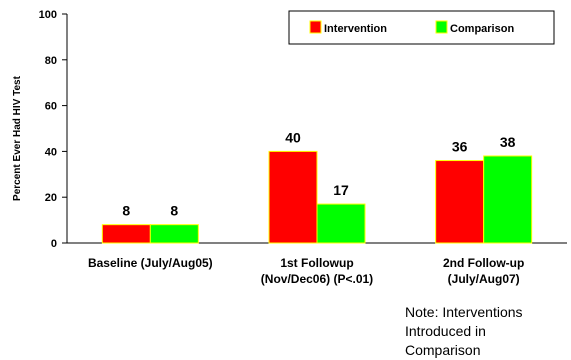  Describe the element at coordinates (48, 15) in the screenshot. I see `y-tick-label: 100` at that location.